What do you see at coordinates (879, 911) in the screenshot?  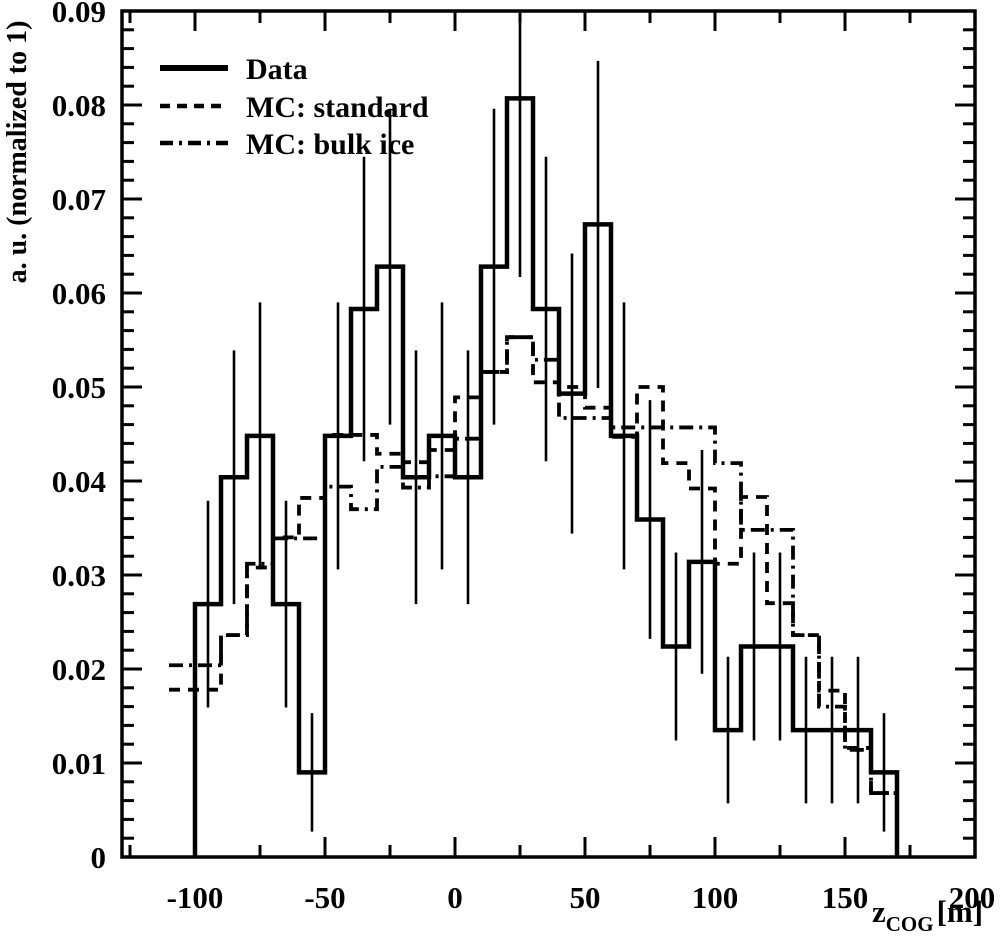 I see `x-axis-title-main: z` at bounding box center [879, 911].